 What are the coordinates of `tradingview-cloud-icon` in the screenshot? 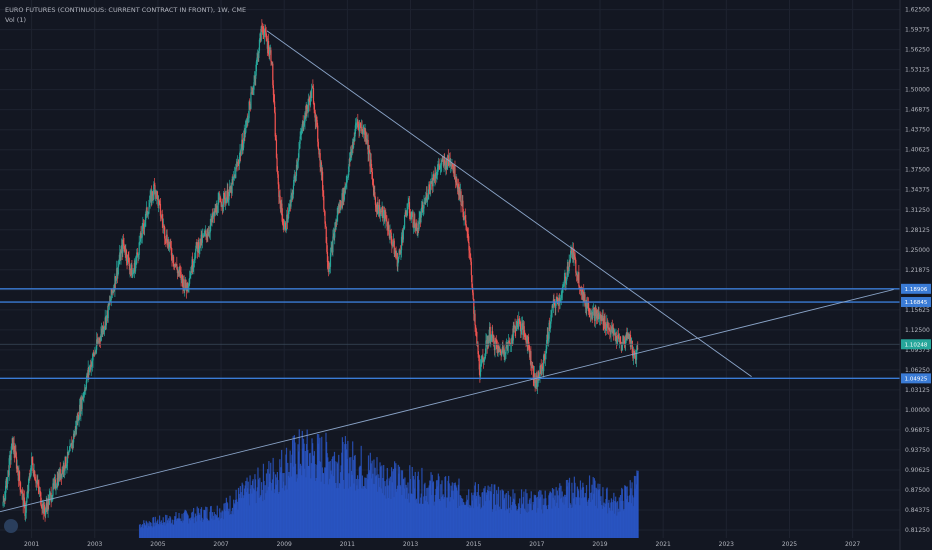 It's located at (11, 526).